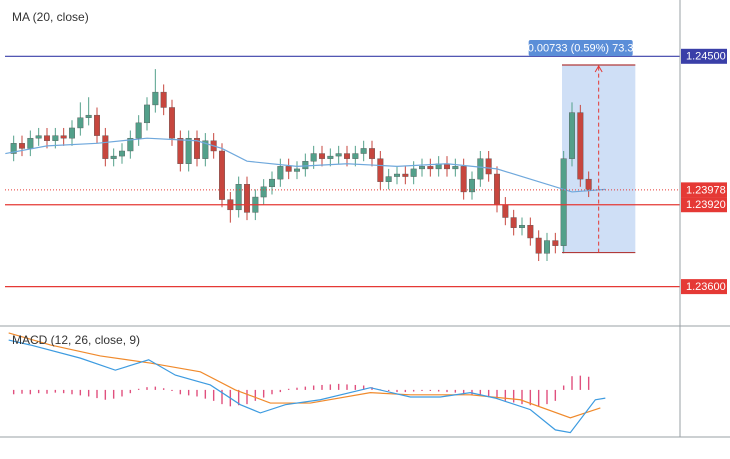  Describe the element at coordinates (50, 17) in the screenshot. I see `main-title: MA (20, close)` at that location.